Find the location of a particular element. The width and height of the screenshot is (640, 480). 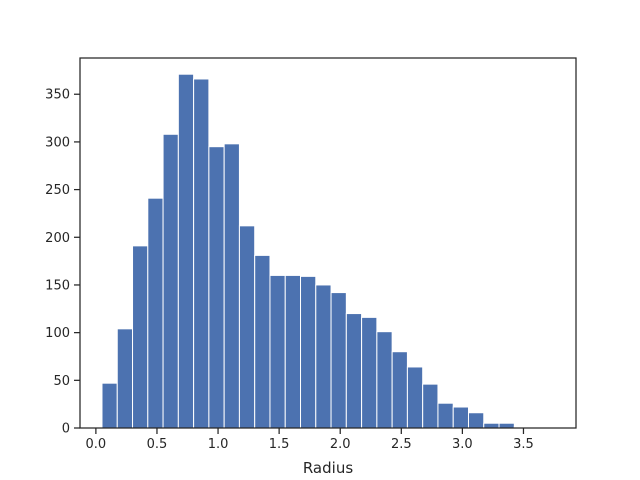

x-tick-label: 1.0 is located at coordinates (218, 444).